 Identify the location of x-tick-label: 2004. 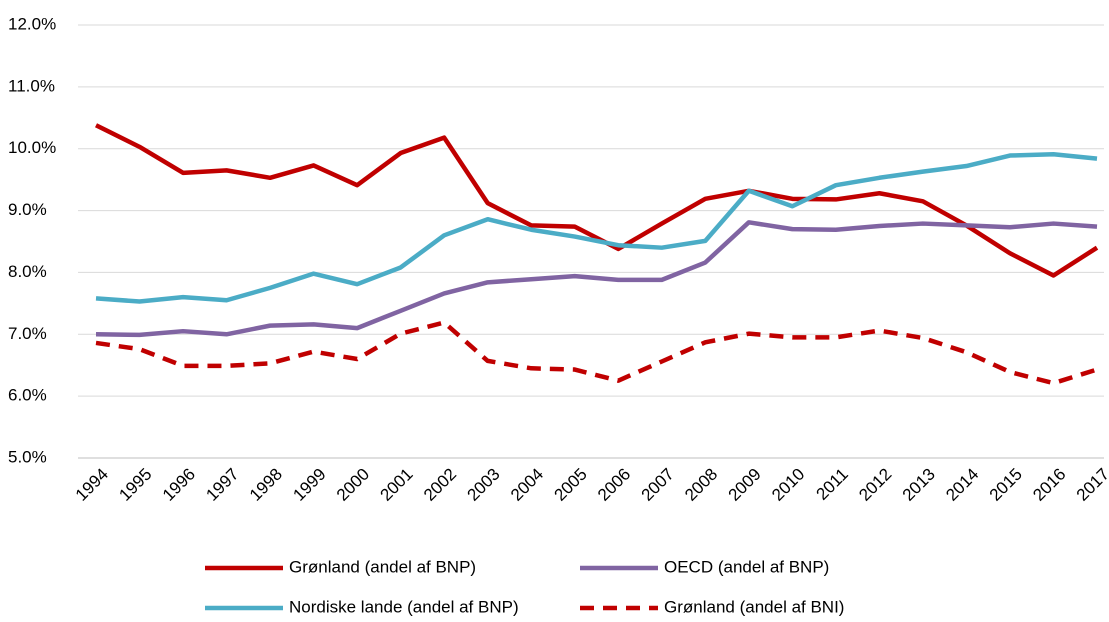
(527, 485).